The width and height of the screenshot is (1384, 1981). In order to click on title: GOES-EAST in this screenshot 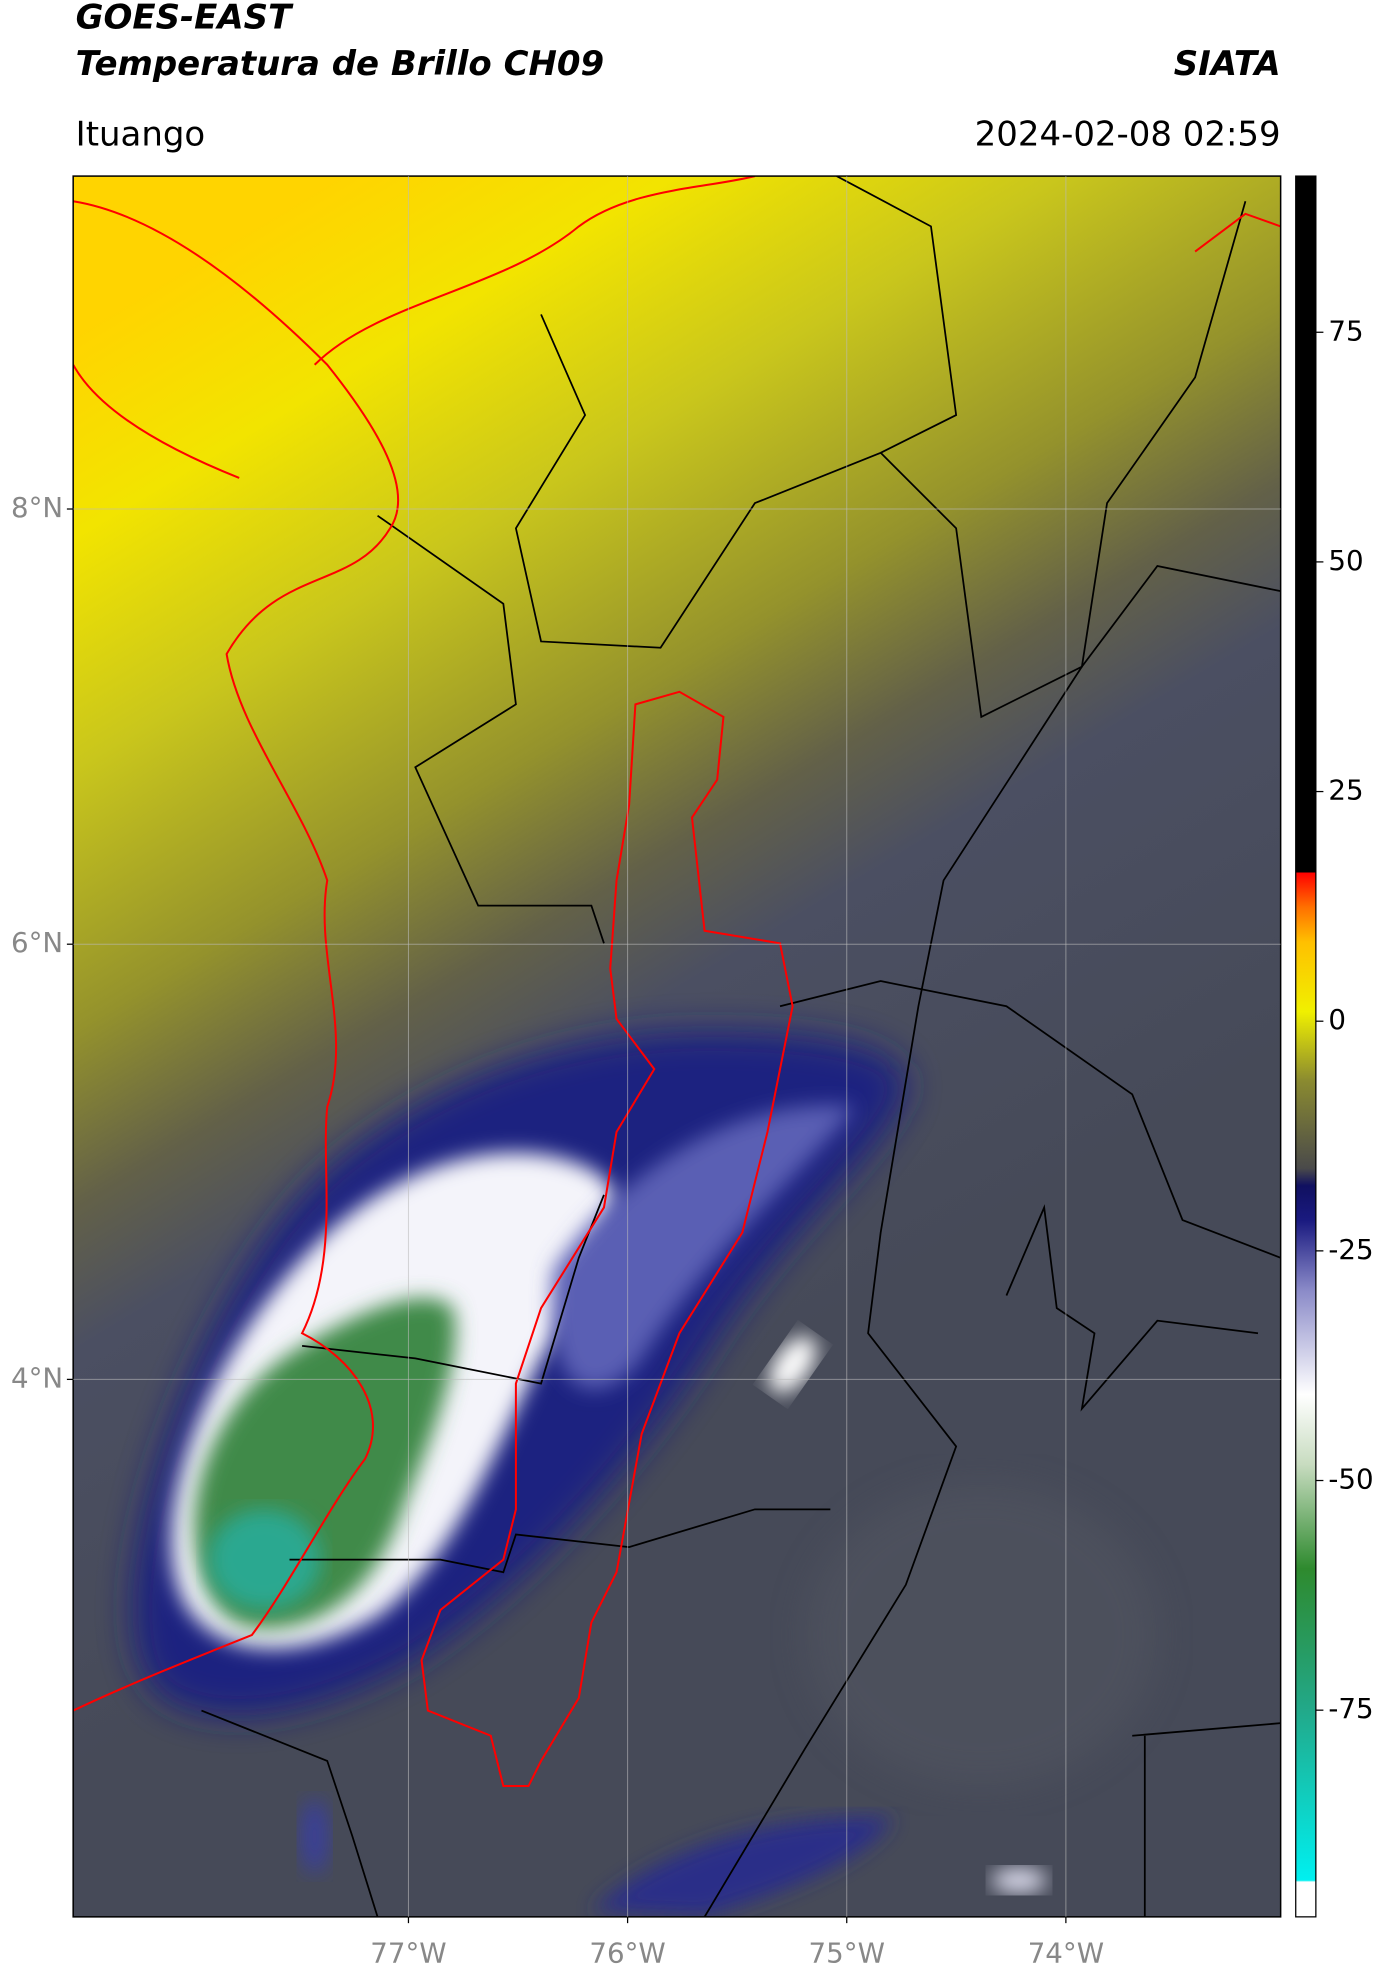, I will do `click(185, 18)`.